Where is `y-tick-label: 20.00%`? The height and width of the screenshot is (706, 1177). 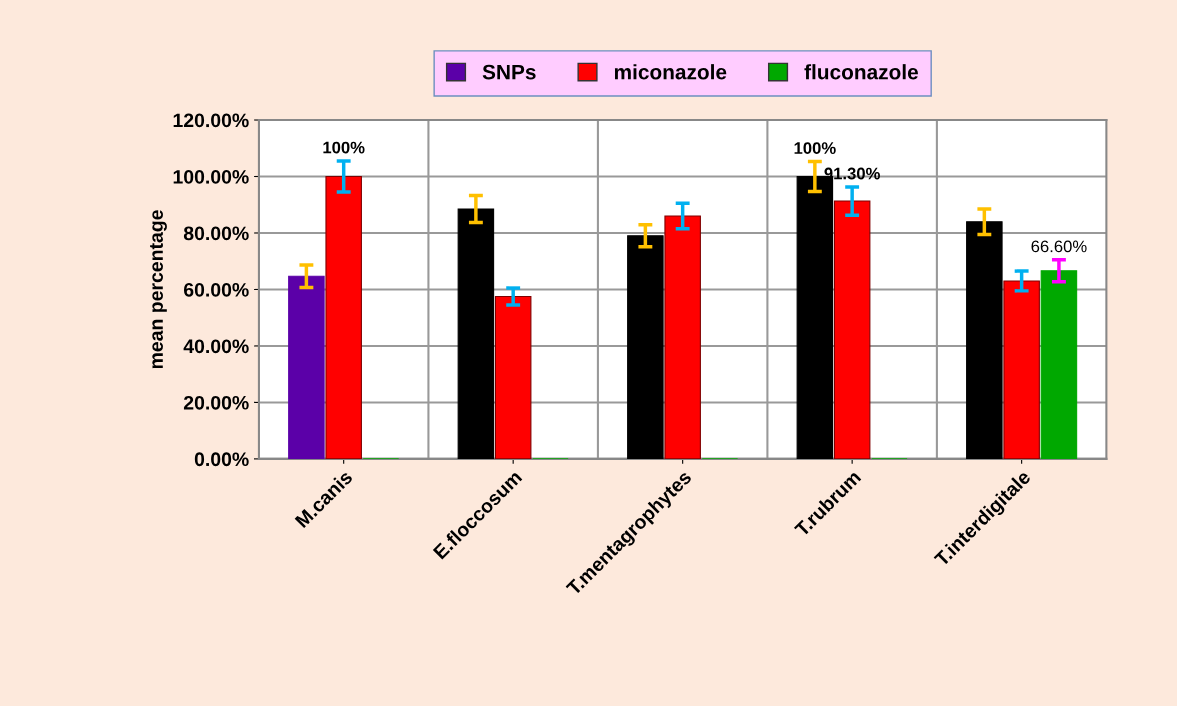
y-tick-label: 20.00% is located at coordinates (216, 402).